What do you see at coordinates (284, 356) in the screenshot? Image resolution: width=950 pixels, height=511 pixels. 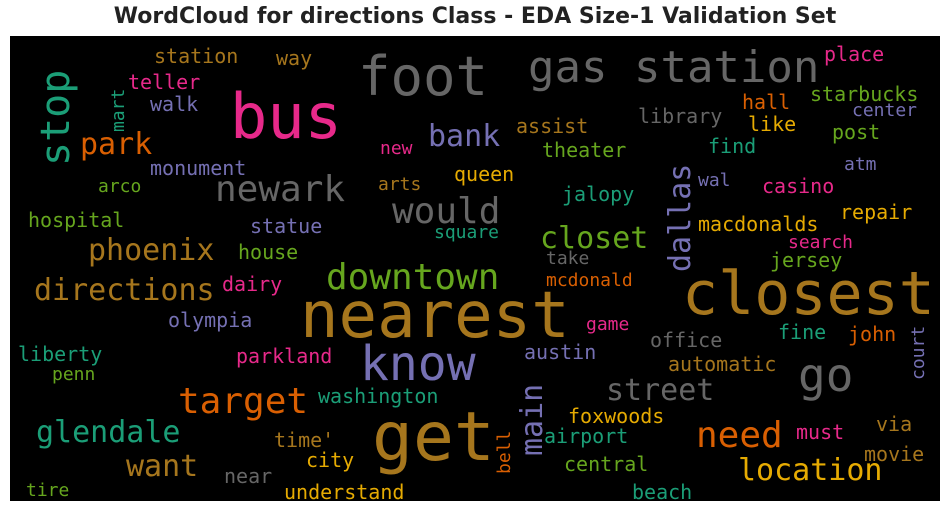 I see `word-parkland: parkland` at bounding box center [284, 356].